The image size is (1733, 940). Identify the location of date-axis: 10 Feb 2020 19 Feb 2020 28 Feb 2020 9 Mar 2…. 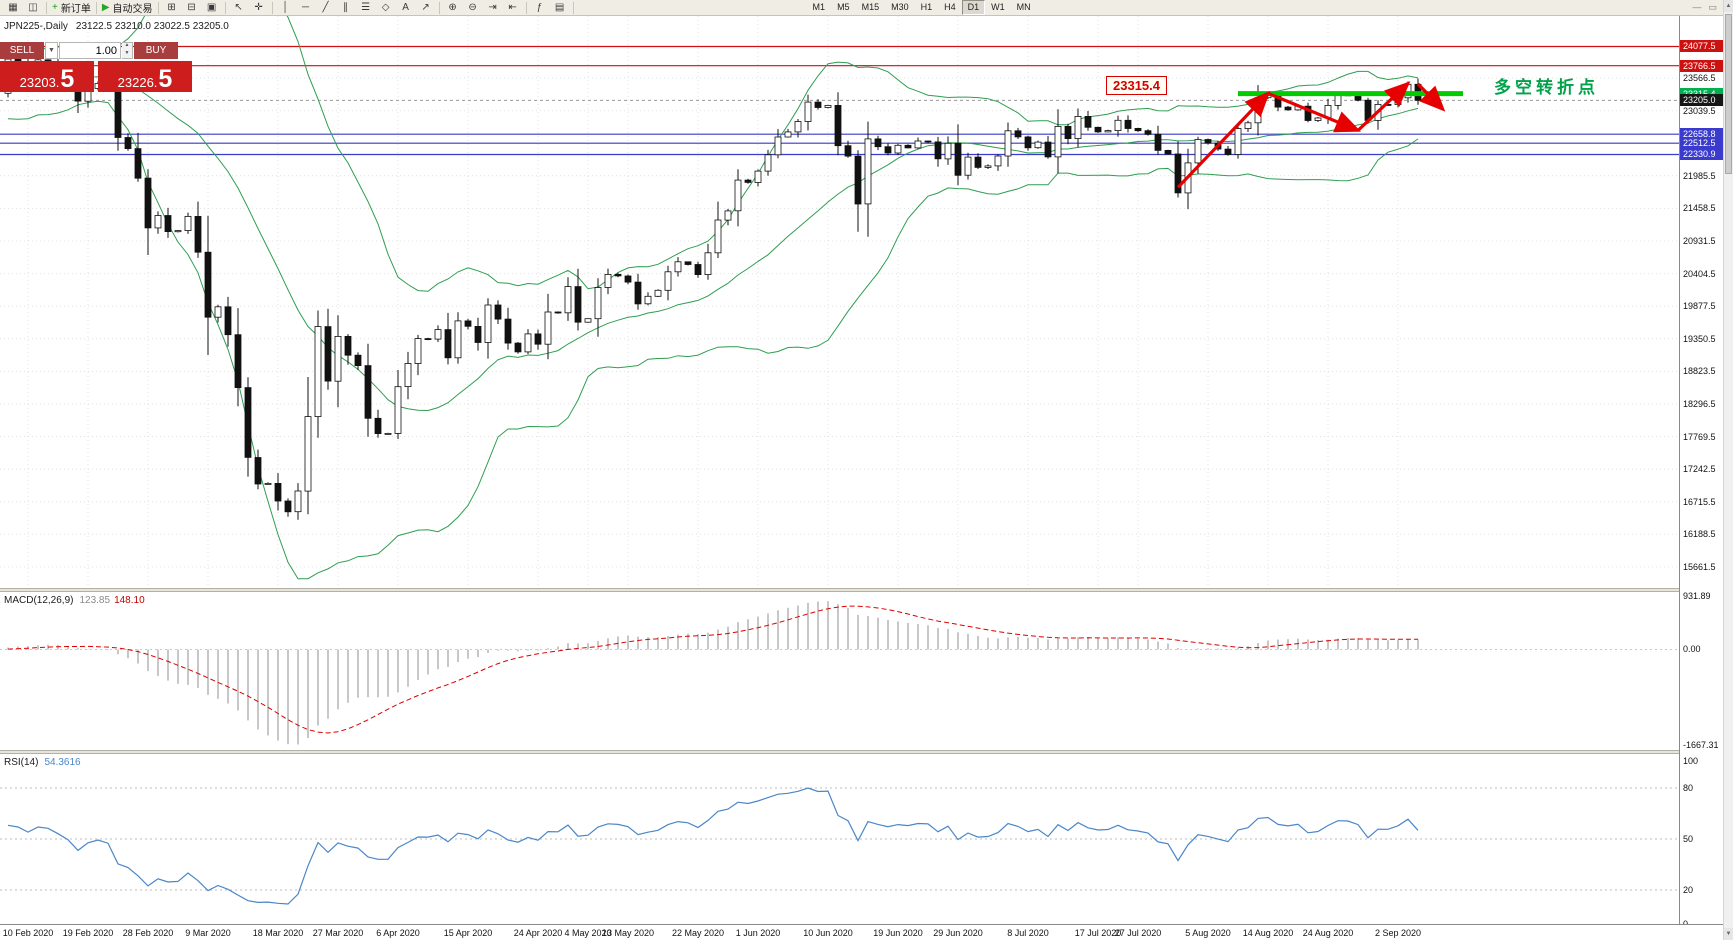
(861, 932).